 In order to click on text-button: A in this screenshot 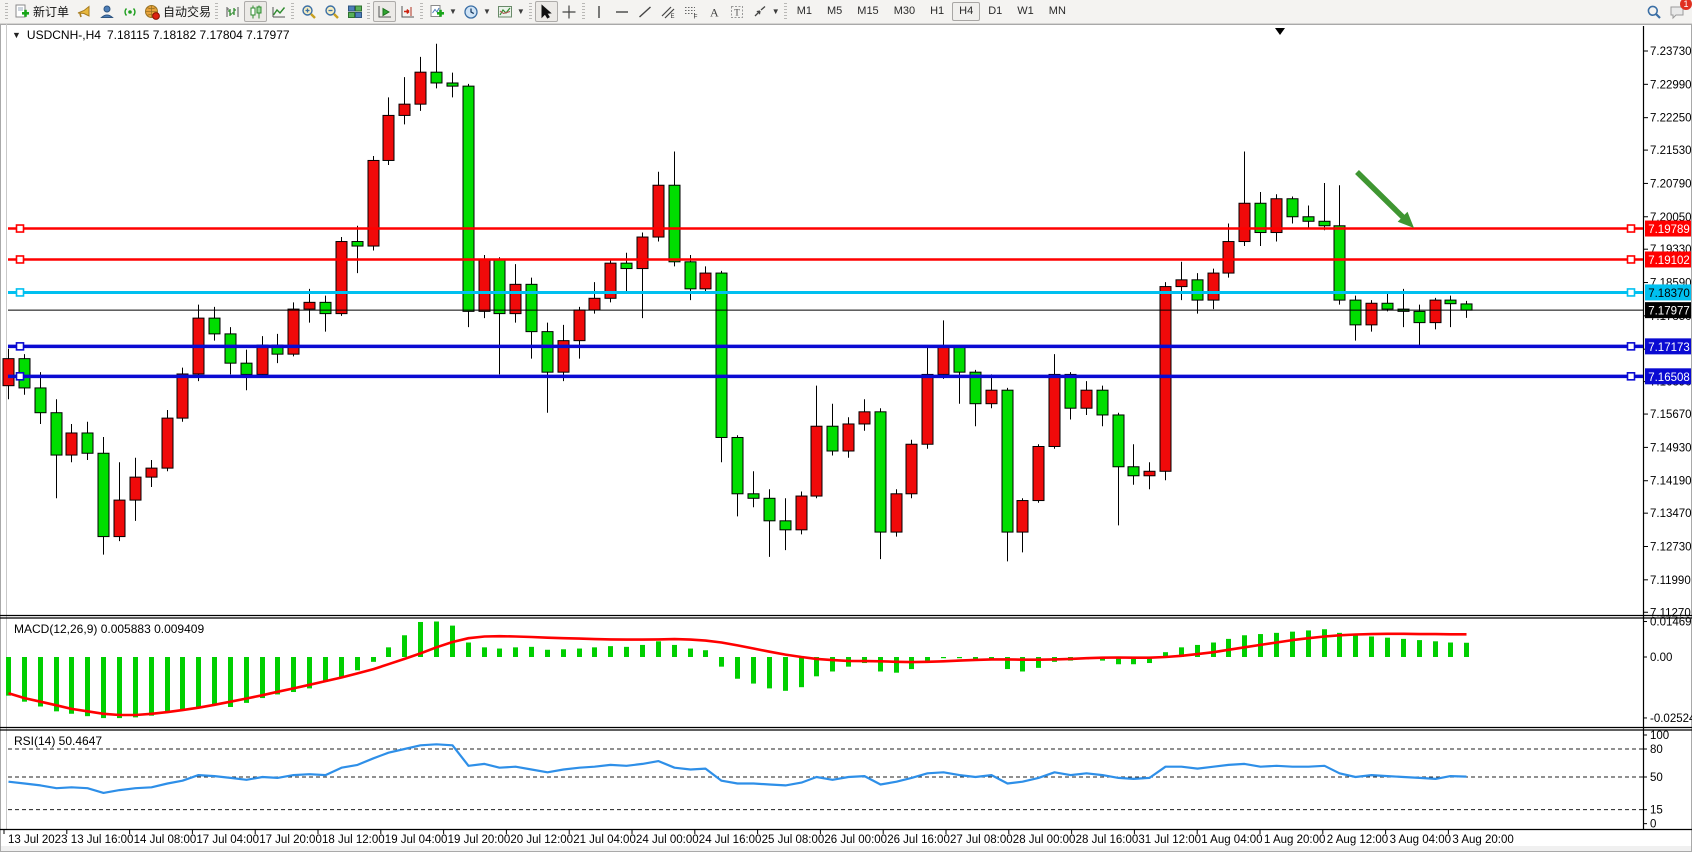, I will do `click(714, 11)`.